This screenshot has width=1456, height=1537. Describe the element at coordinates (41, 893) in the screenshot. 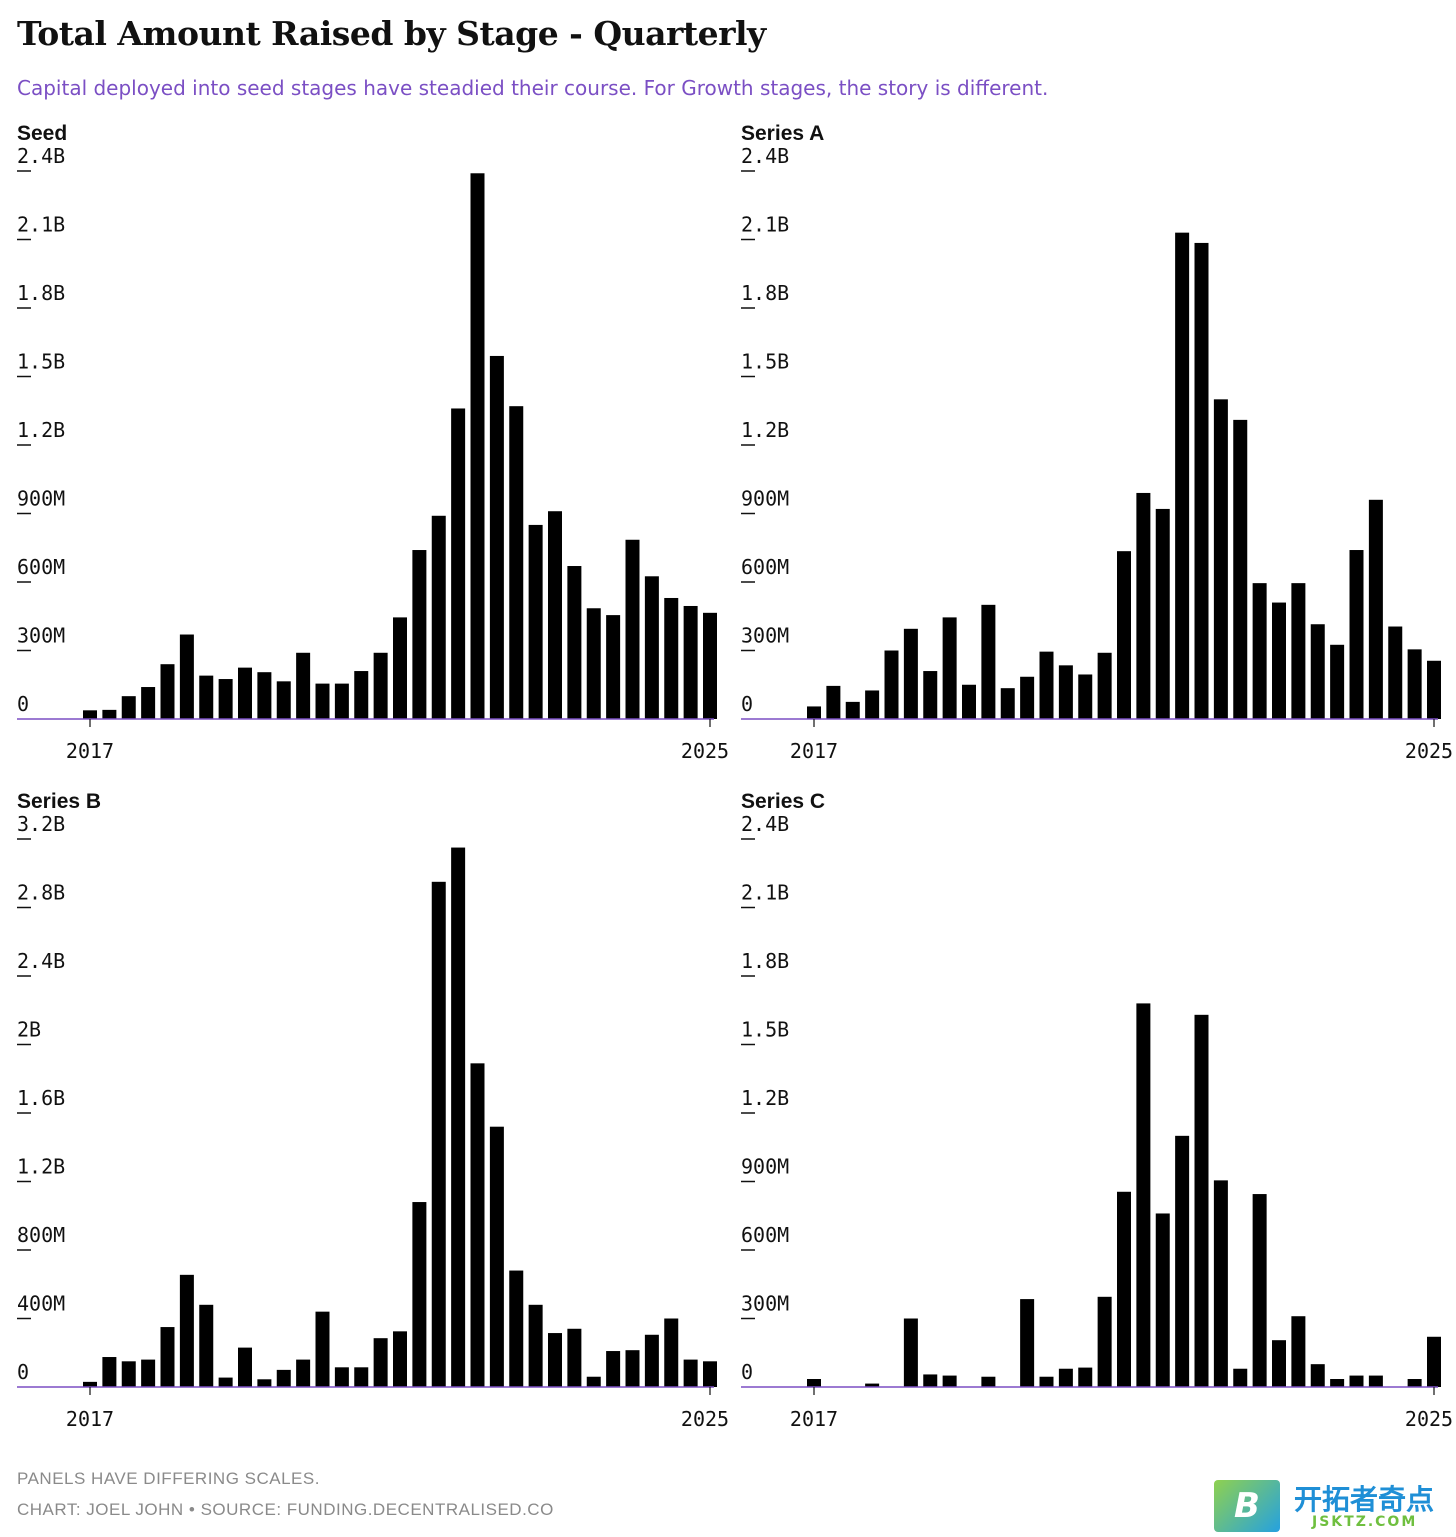

I see `y-tick-label: 2.8B` at that location.